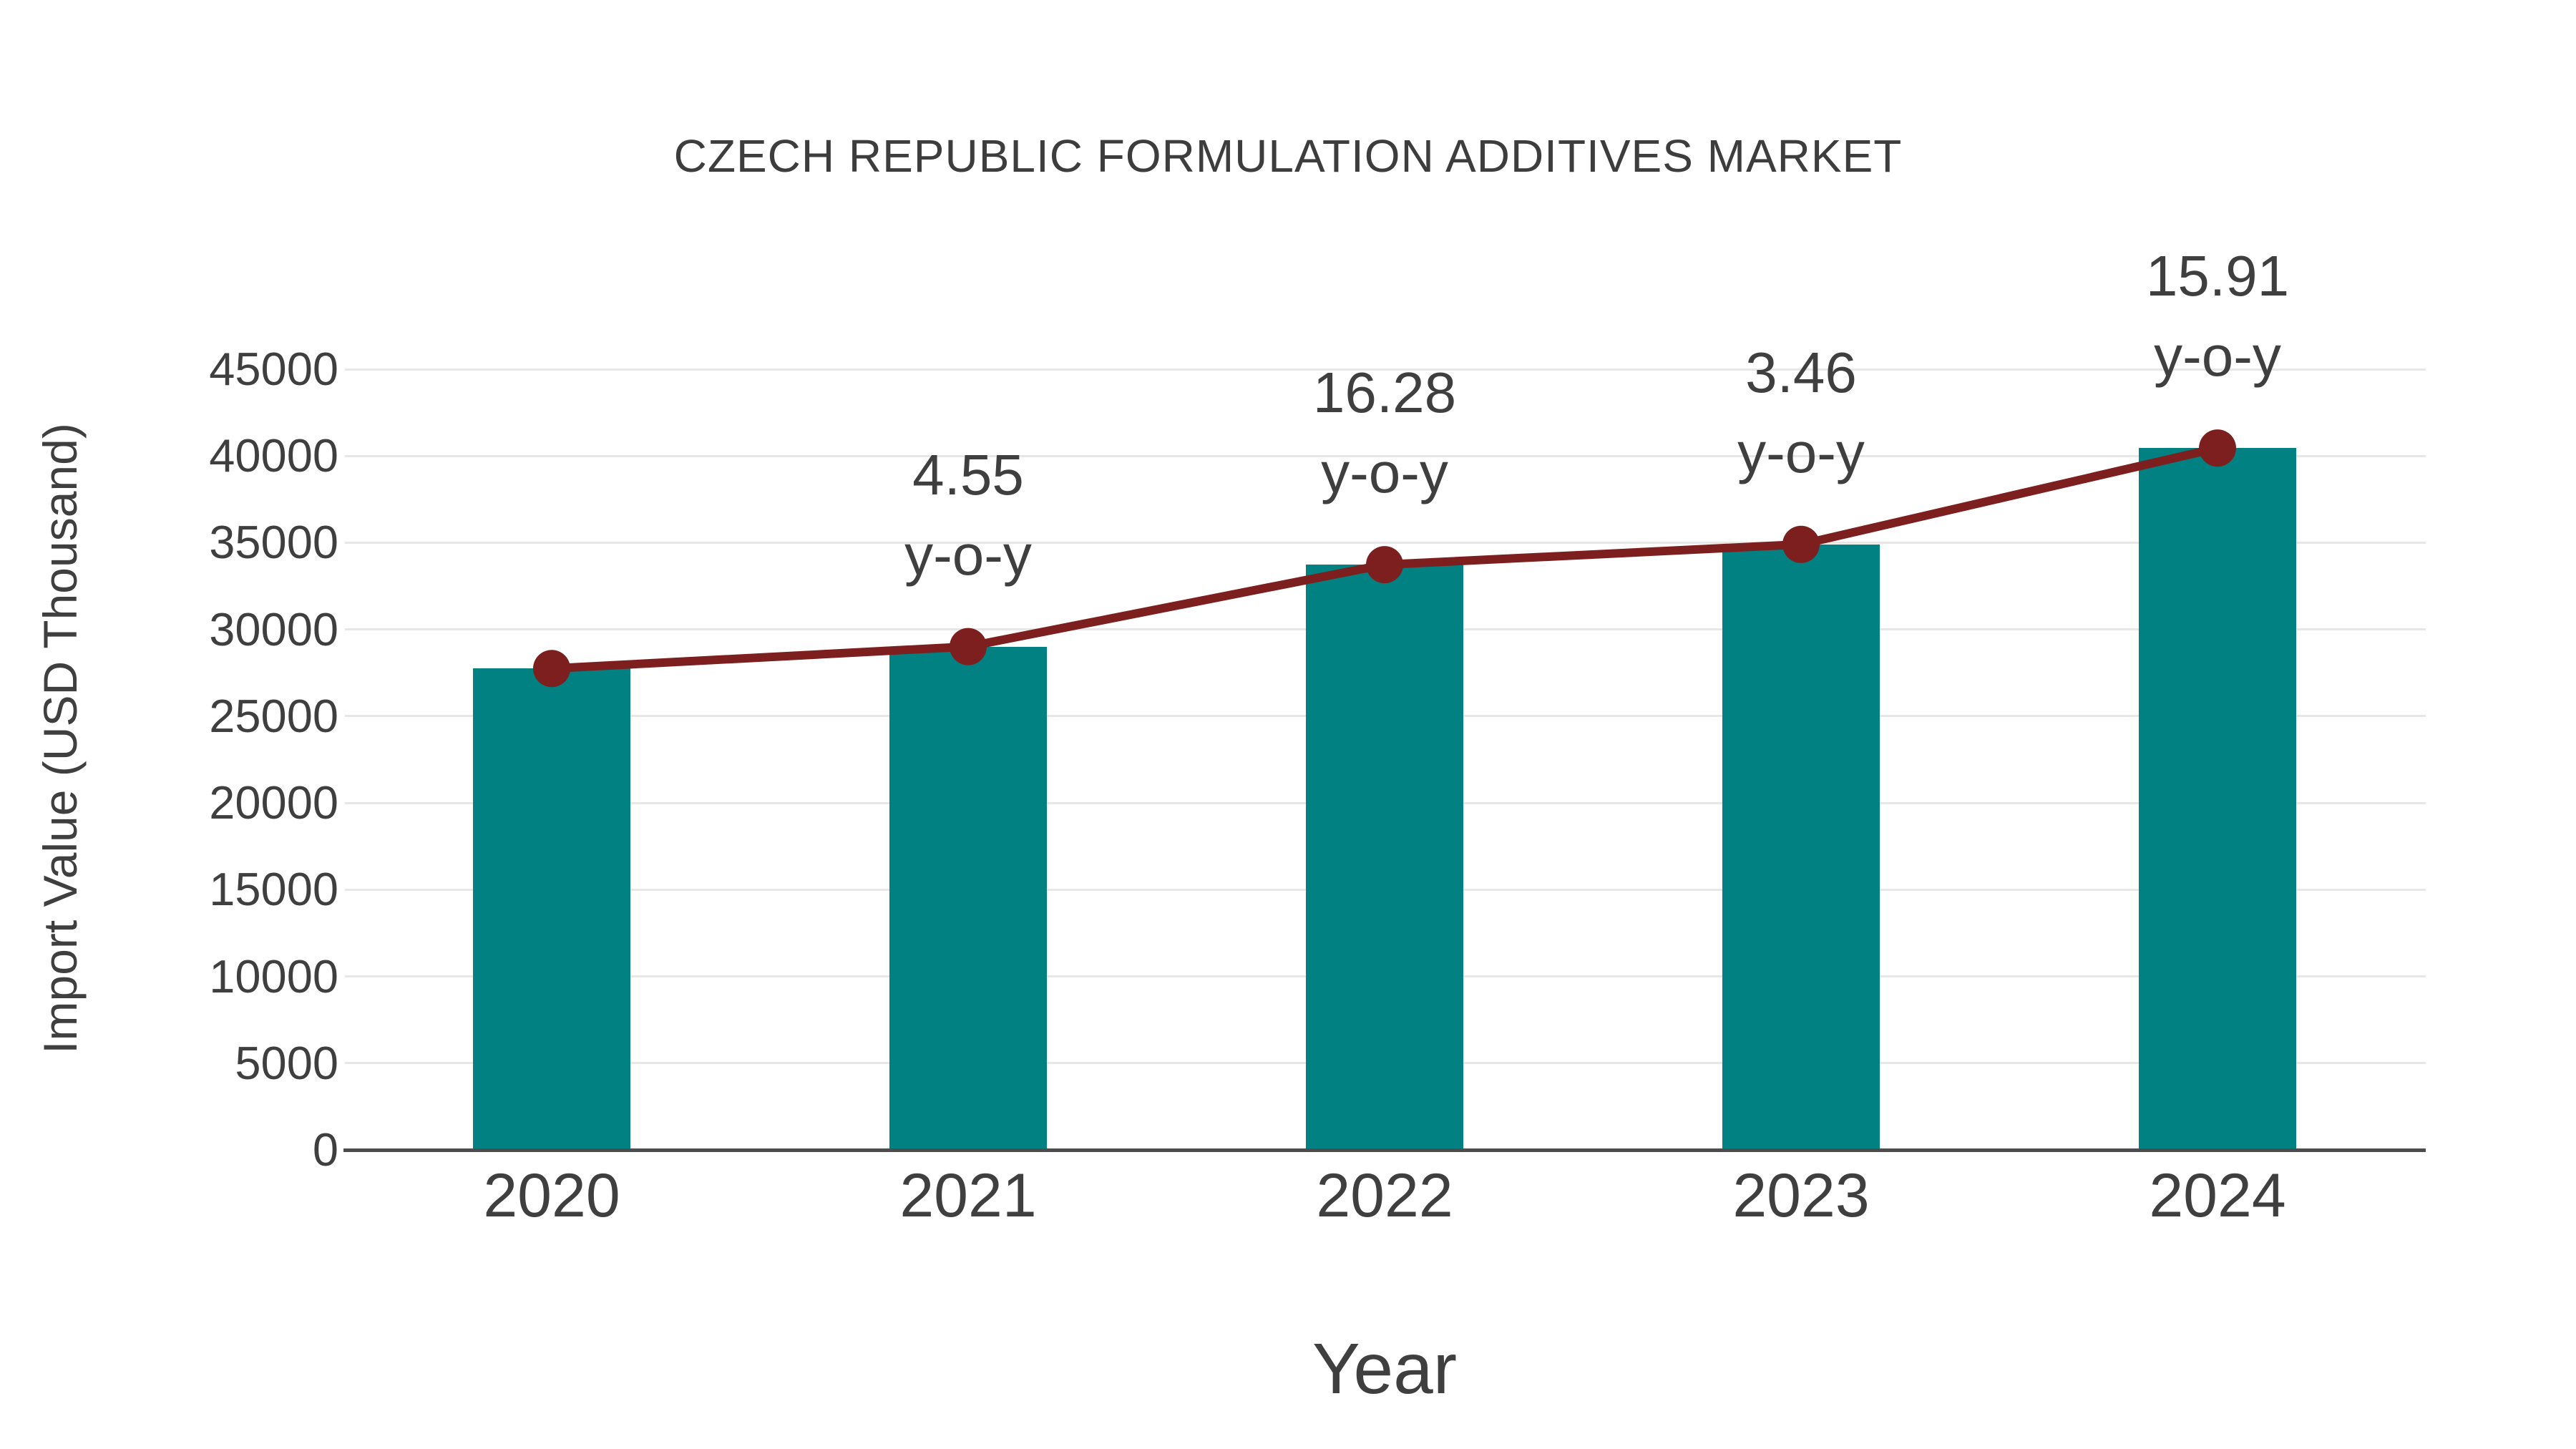 The image size is (2576, 1449). What do you see at coordinates (1801, 544) in the screenshot?
I see `marker-2023` at bounding box center [1801, 544].